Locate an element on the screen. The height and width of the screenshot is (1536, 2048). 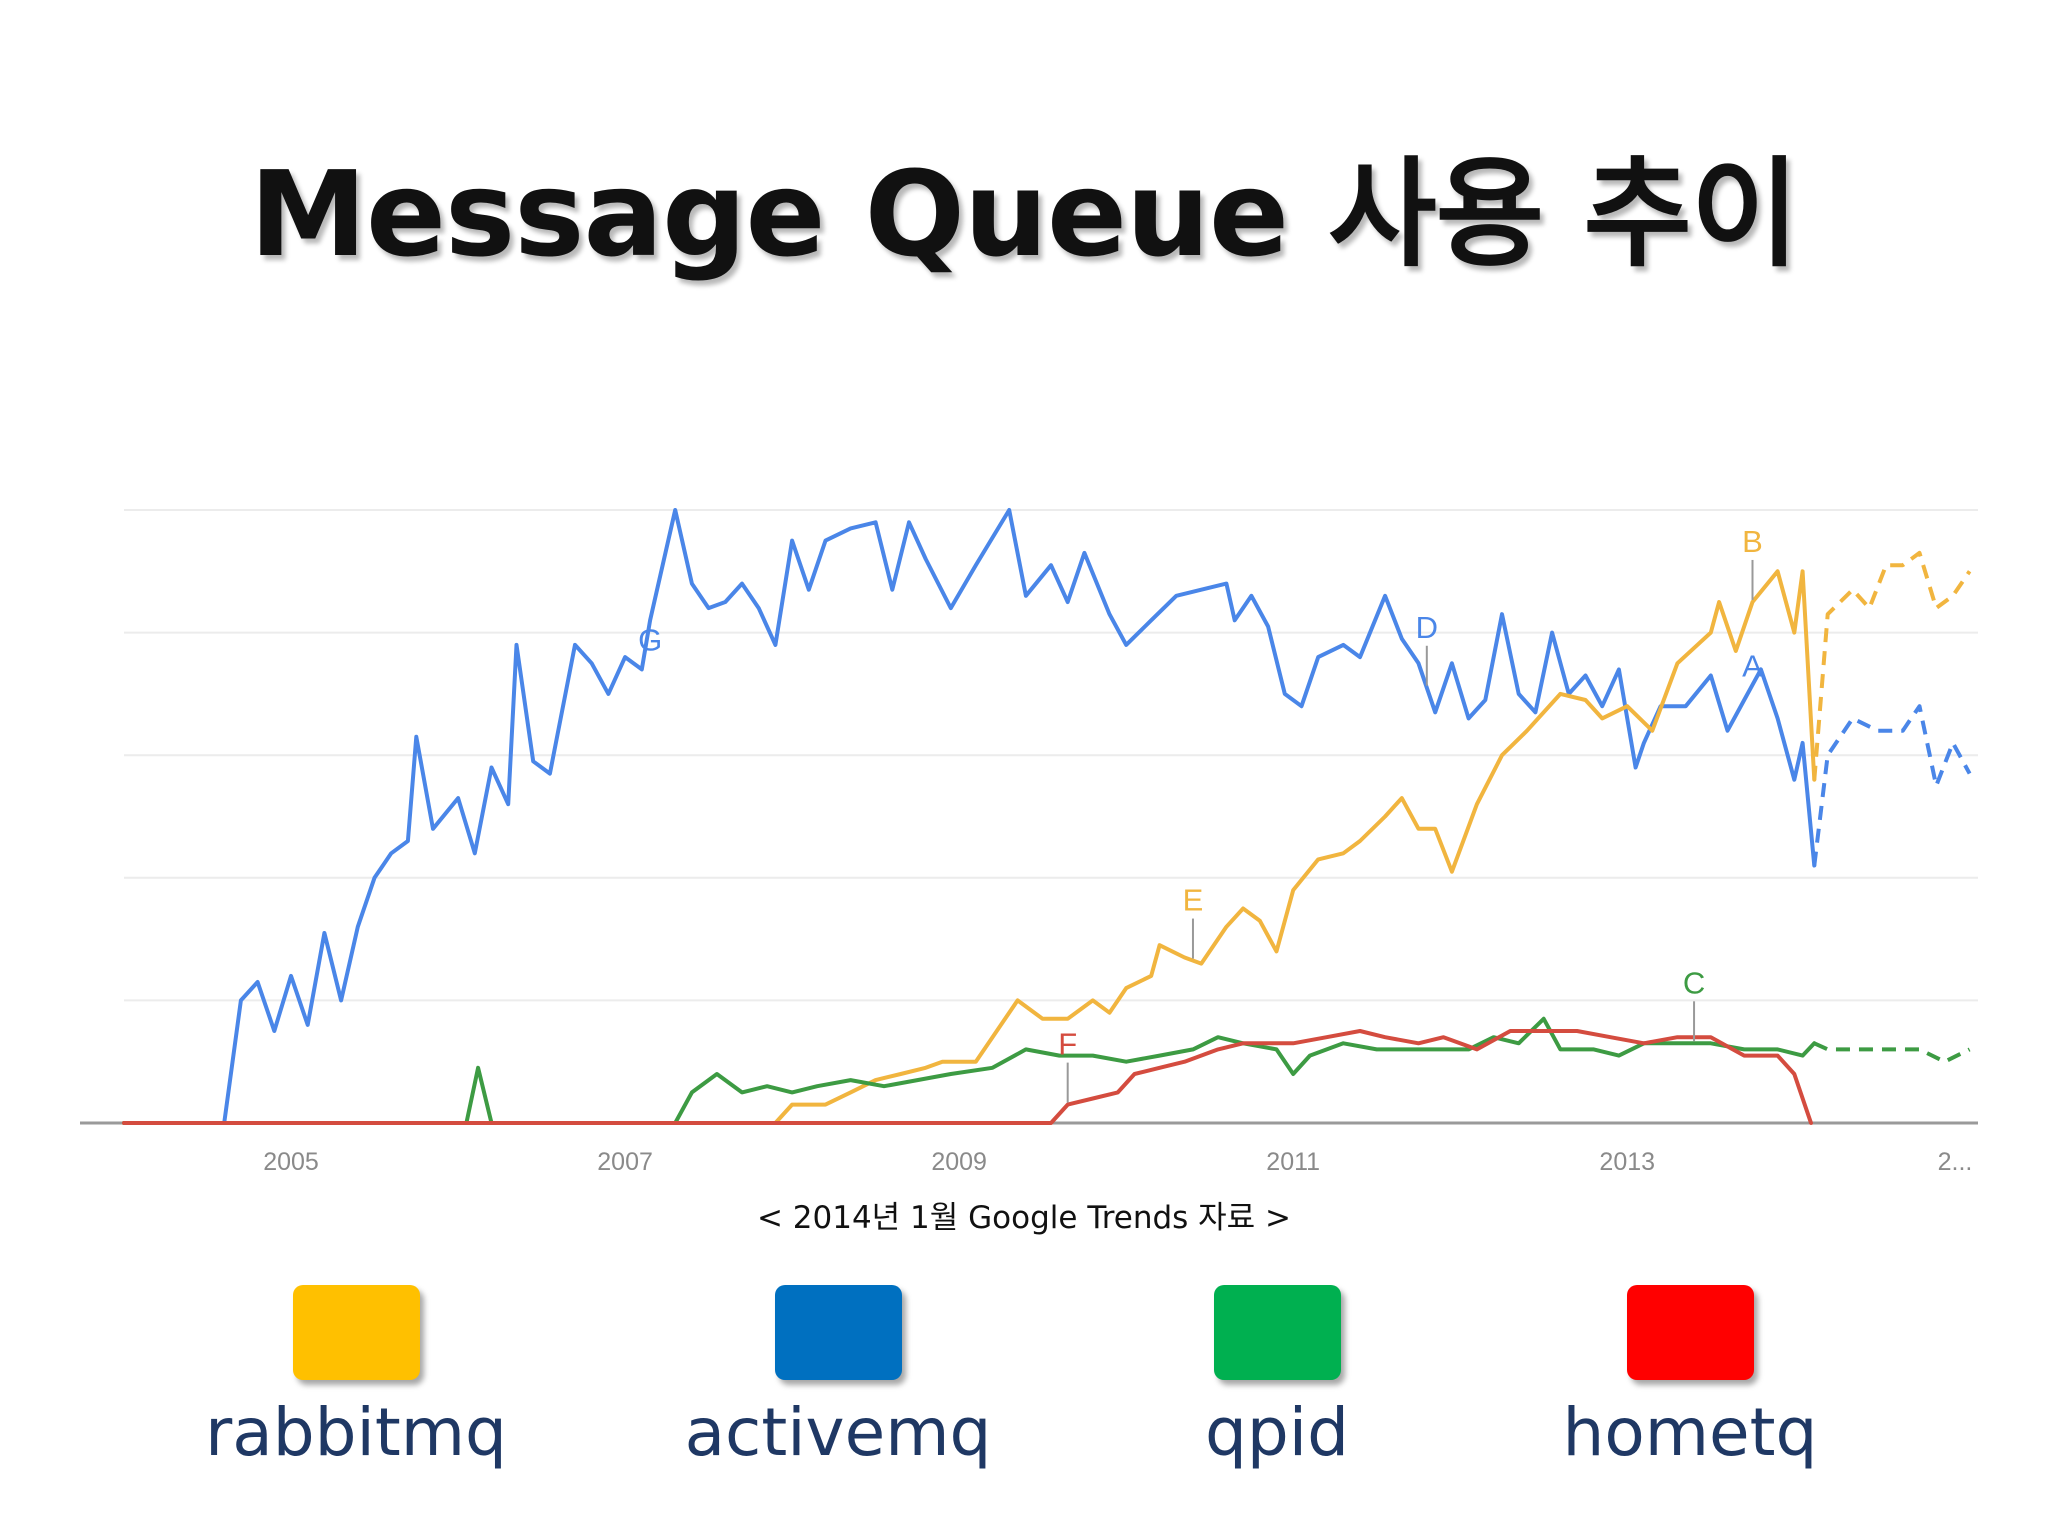
chart-caption: < 2014년 1월 Google Trends 자료 > is located at coordinates (1024, 1218).